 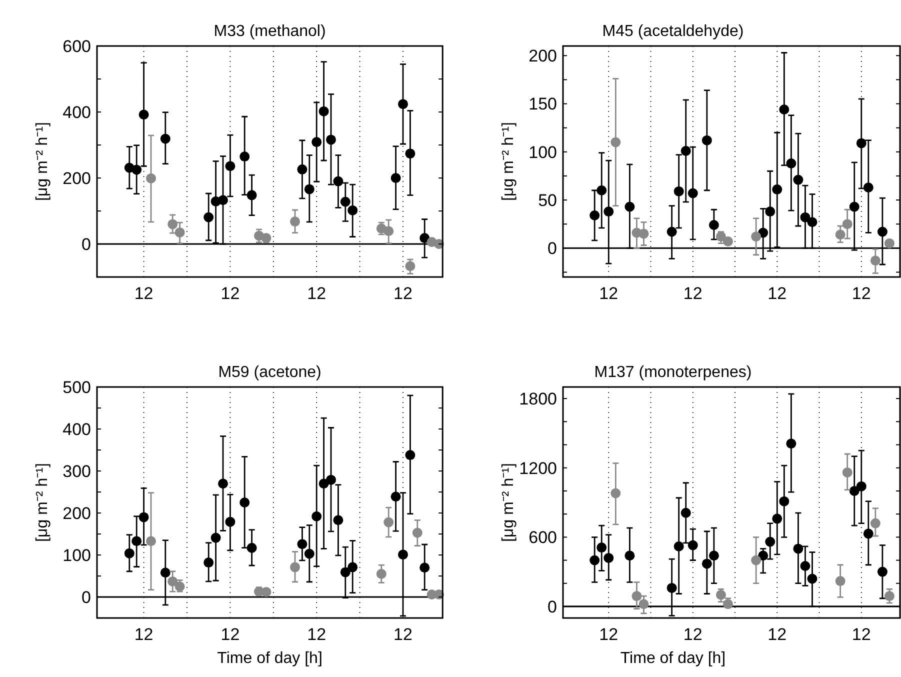 I want to click on chart-title: M59 (acetone), so click(x=270, y=372).